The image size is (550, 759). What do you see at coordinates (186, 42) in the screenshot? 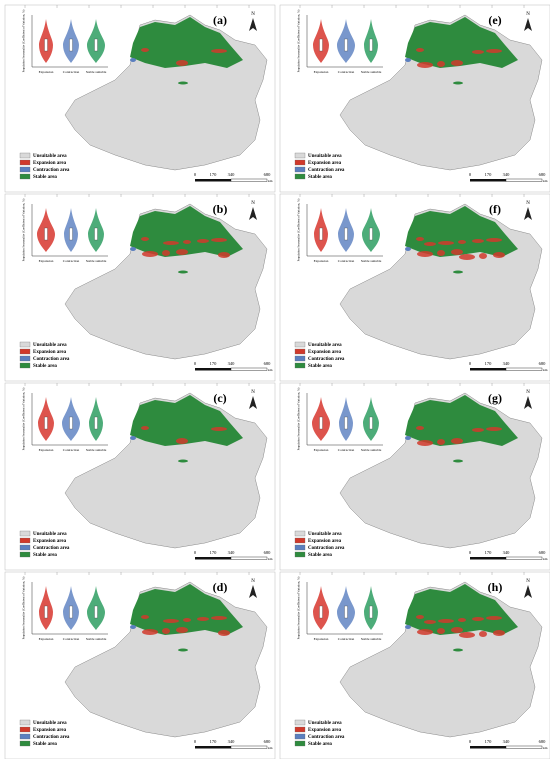
I see `stable-region` at bounding box center [186, 42].